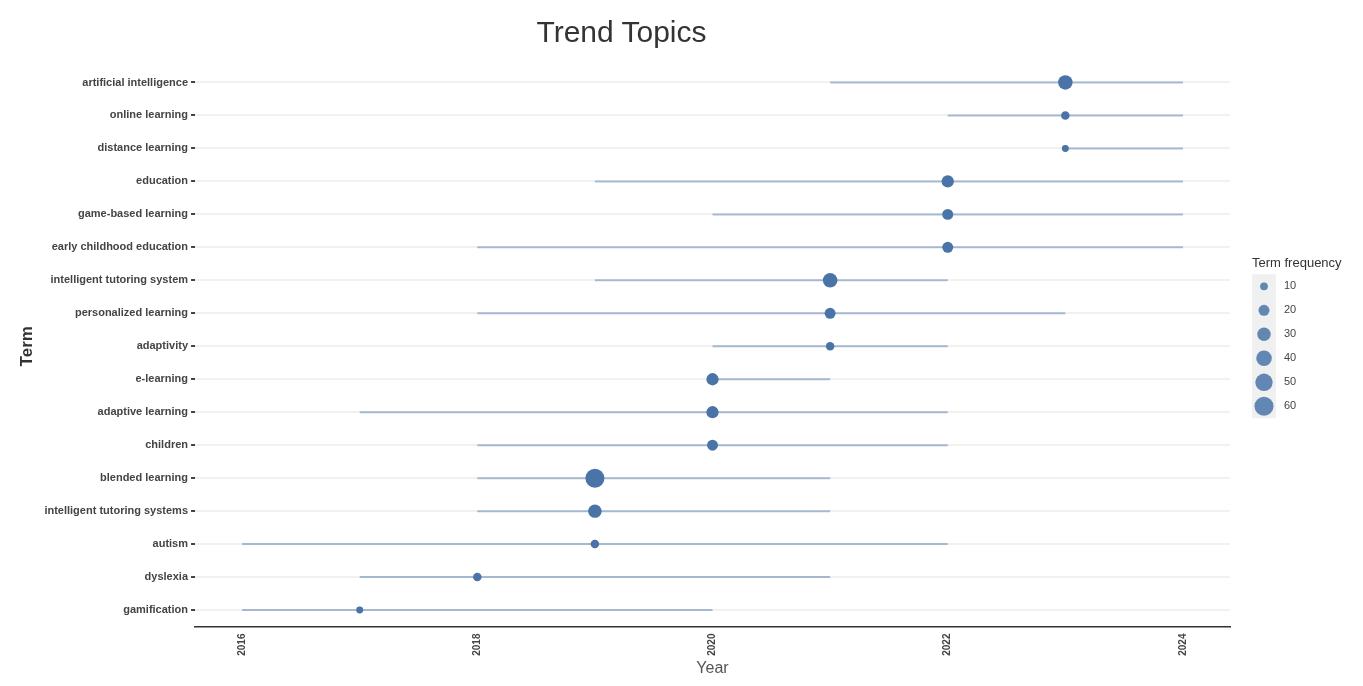  Describe the element at coordinates (170, 543) in the screenshot. I see `y-tick-label: autism` at that location.